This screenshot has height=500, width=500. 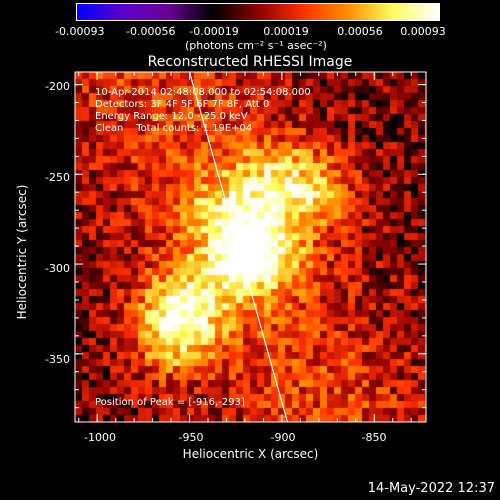 I want to click on x-axis-label: Heliocentric X (arcsec), so click(x=250, y=454).